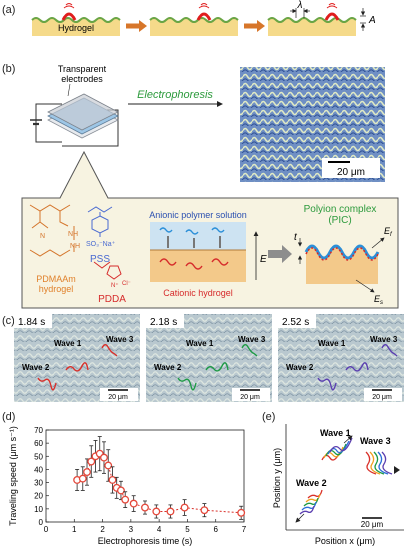 The image size is (408, 555). I want to click on amplitude-label: A, so click(372, 20).